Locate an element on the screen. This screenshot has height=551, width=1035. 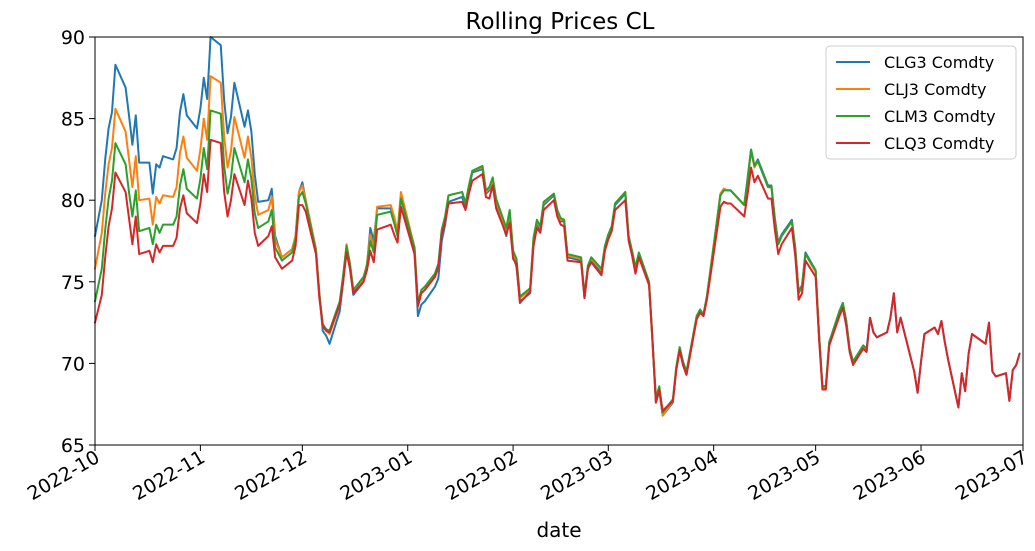
x-tick-label: 2023-03 is located at coordinates (577, 475).